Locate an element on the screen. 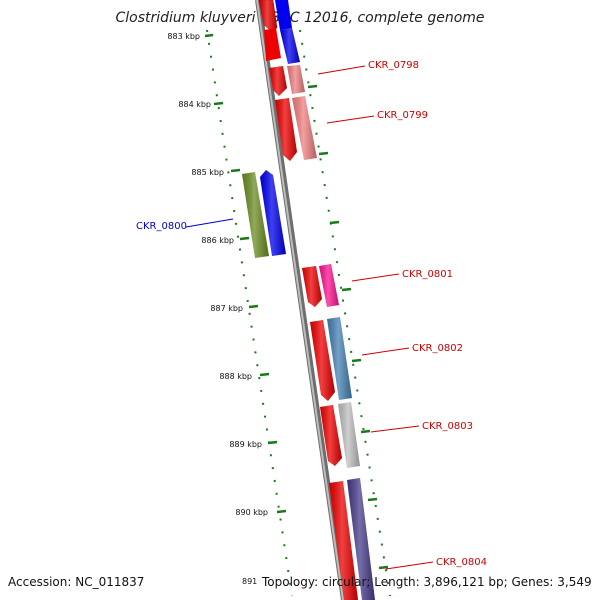  scale-tick-label: 889 kbp is located at coordinates (245, 444).